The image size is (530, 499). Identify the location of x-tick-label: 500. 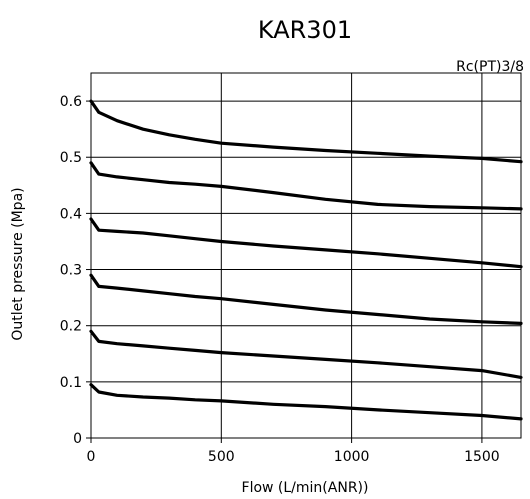
(221, 457).